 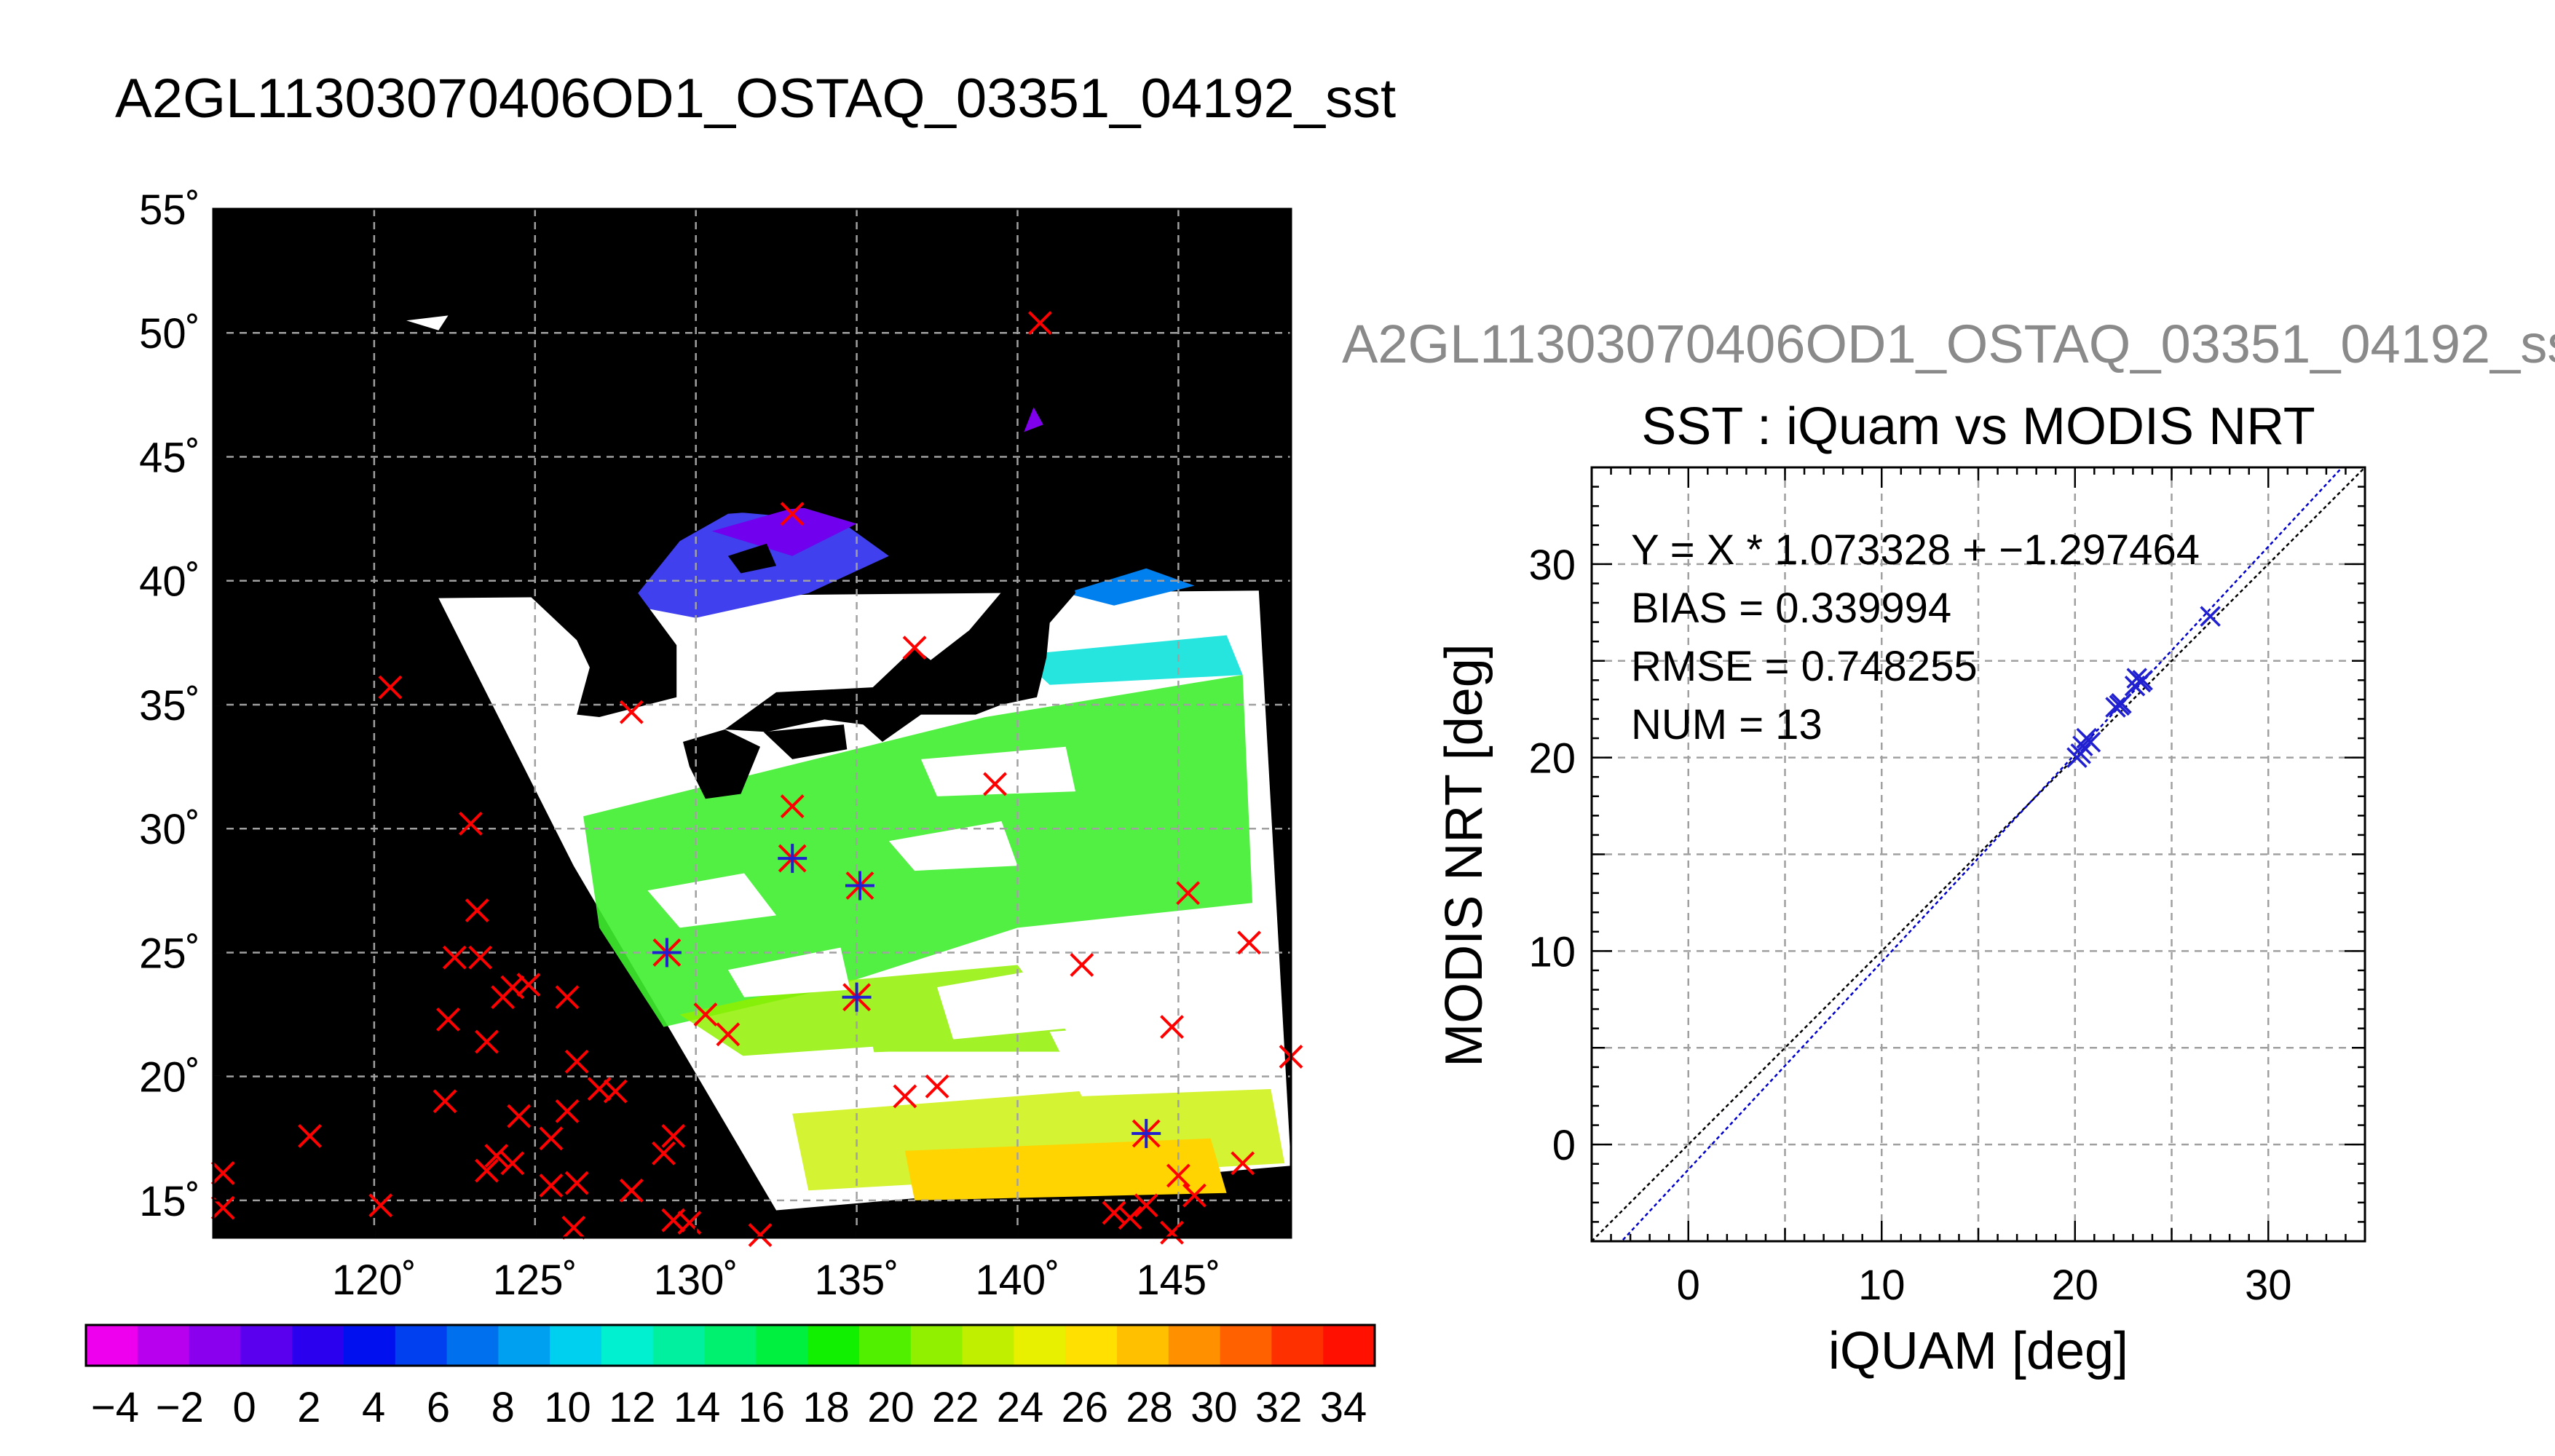 I want to click on colorbar-tick-label: −2, so click(x=180, y=1407).